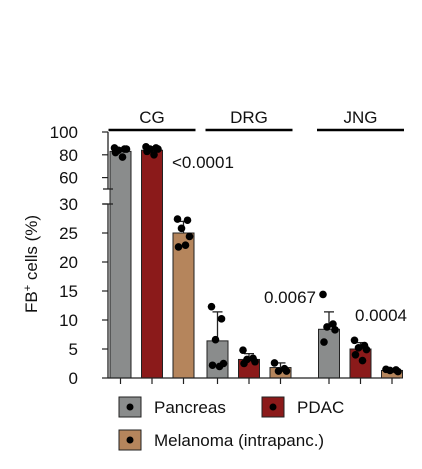 This screenshot has height=469, width=422. Describe the element at coordinates (31, 302) in the screenshot. I see `y-axis-label-main: FB` at that location.